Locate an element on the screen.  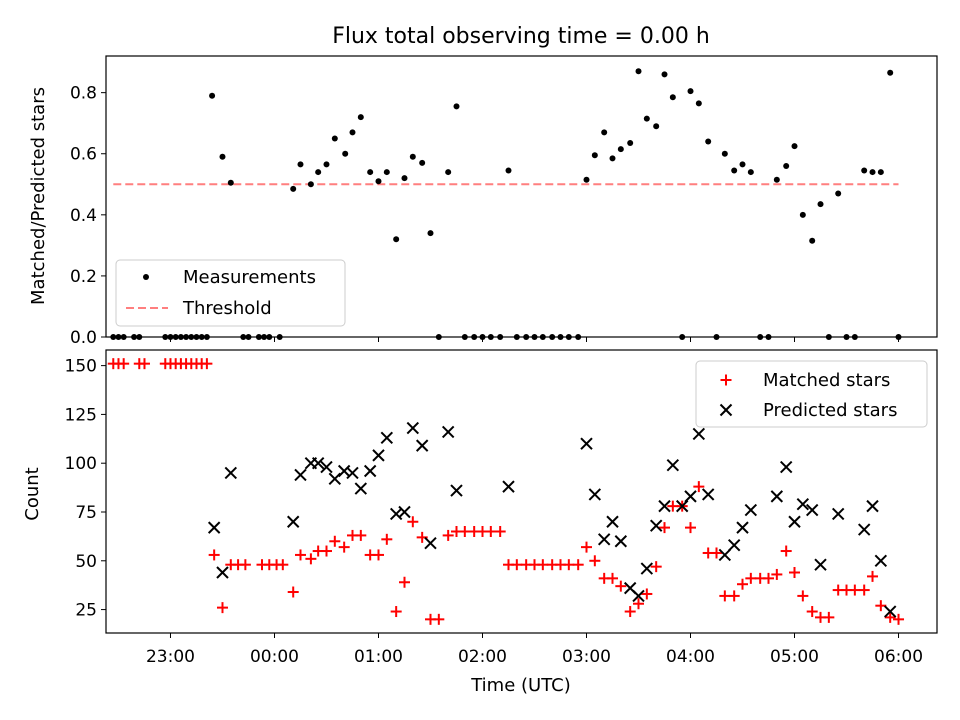
top-chart-title: Flux total observing time = 0.00 h is located at coordinates (521, 36).